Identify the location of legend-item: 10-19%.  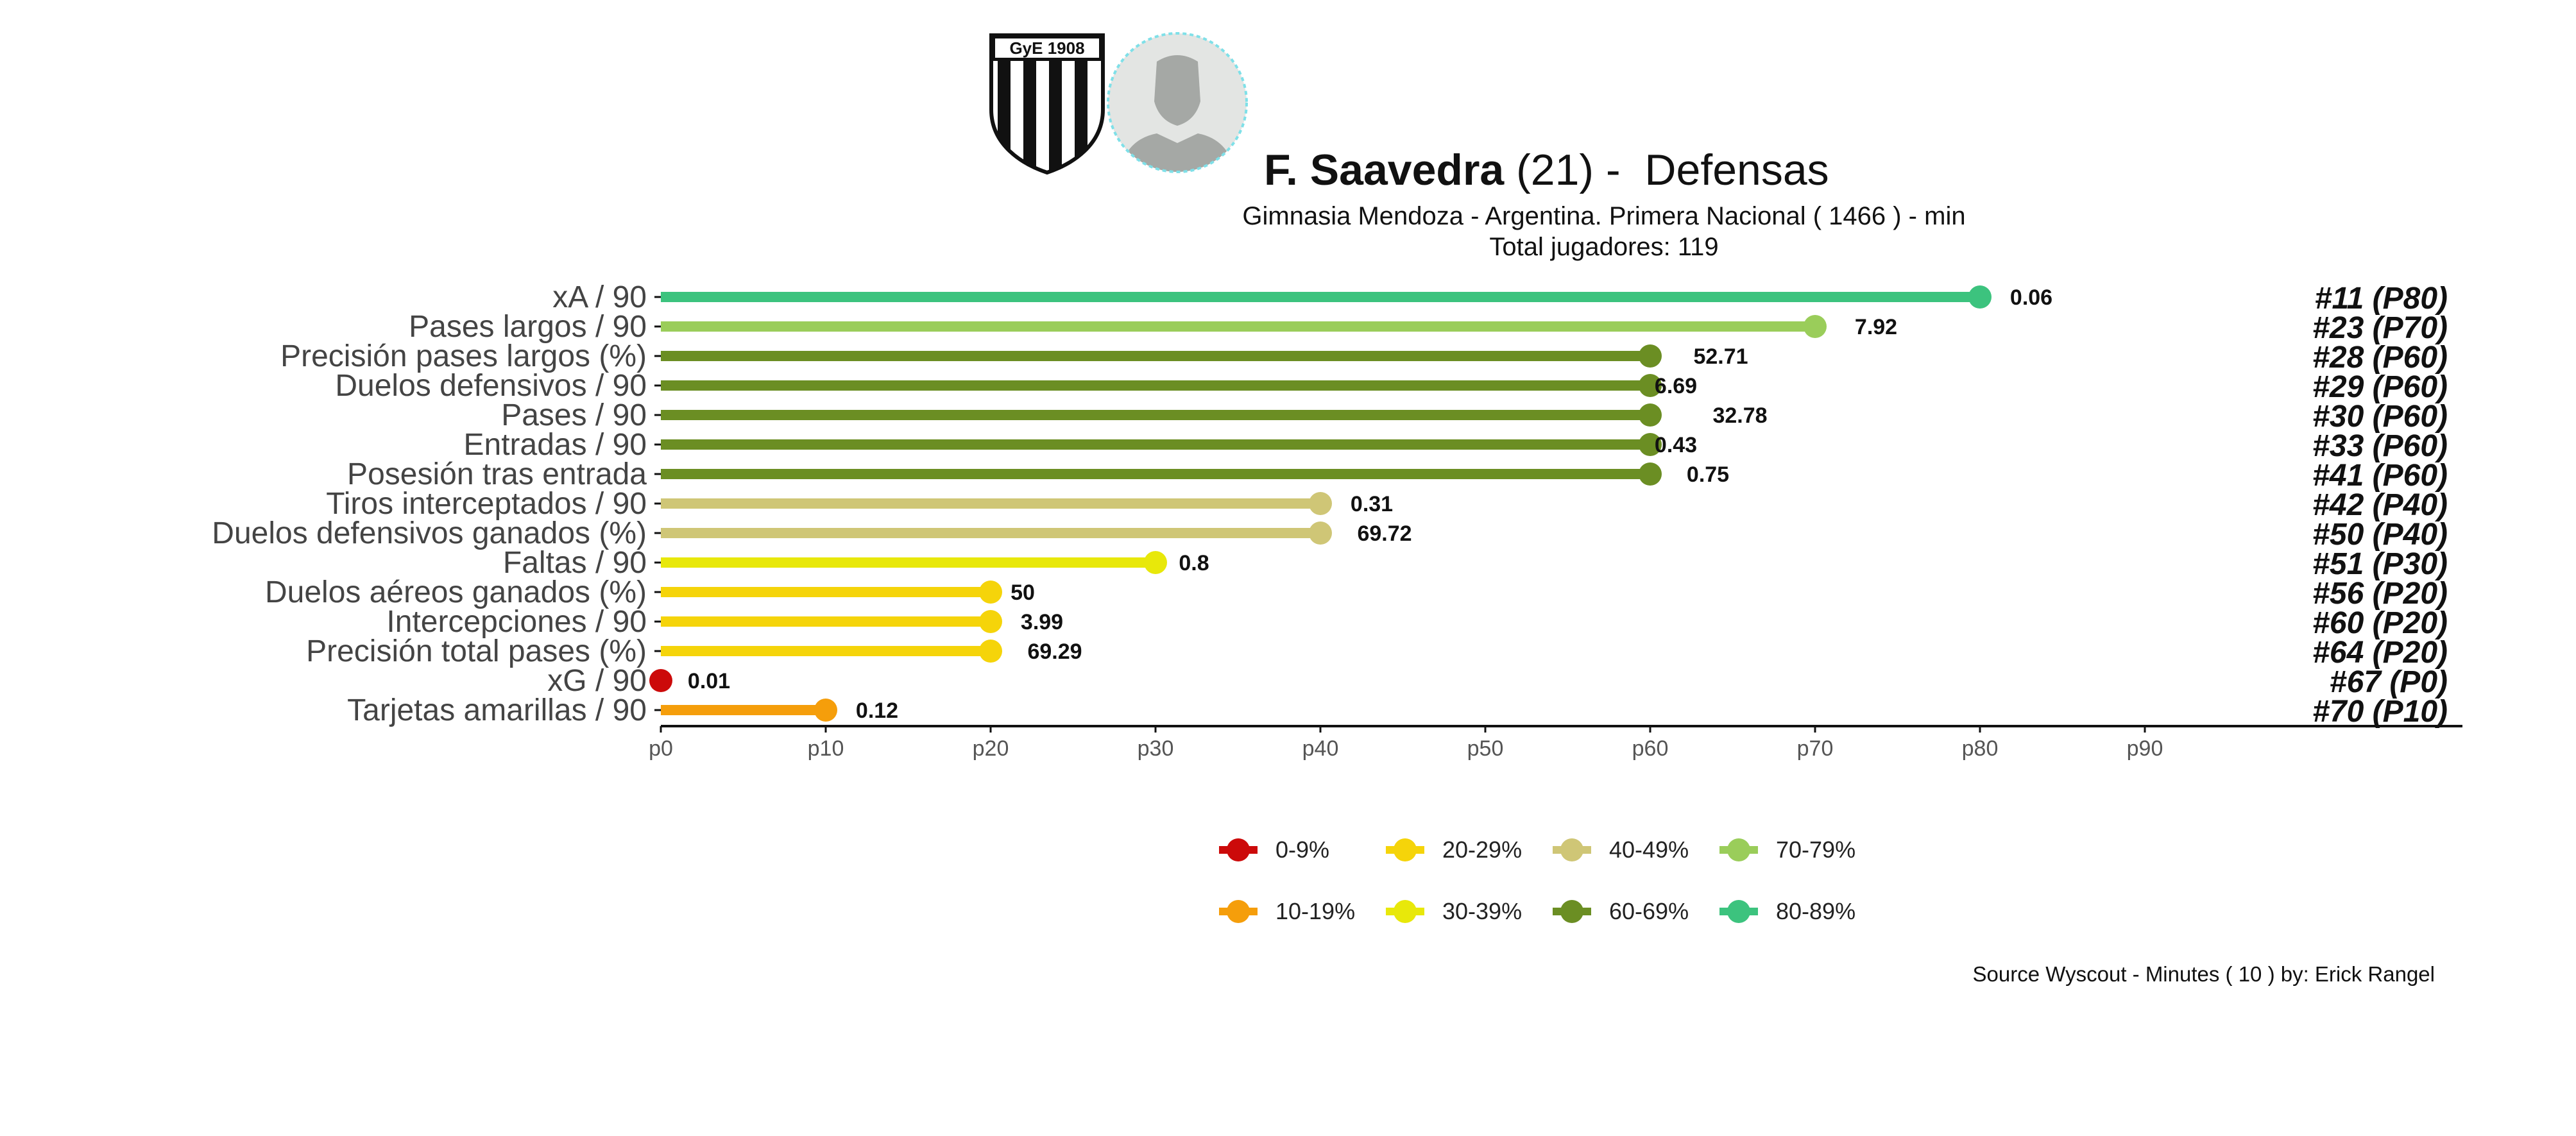
(1287, 911).